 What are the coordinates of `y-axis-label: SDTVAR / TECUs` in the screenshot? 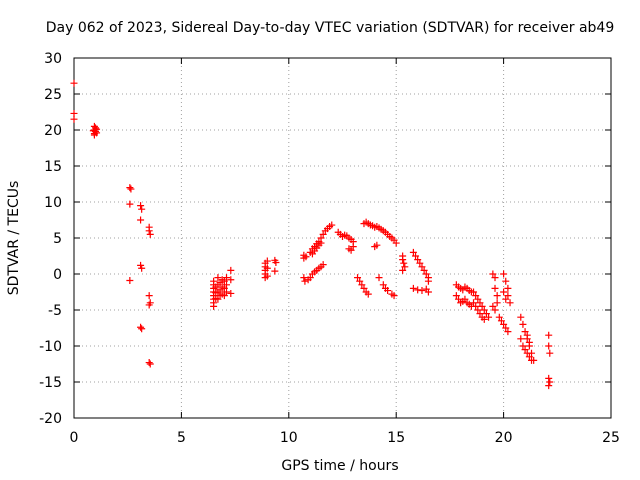 It's located at (14, 238).